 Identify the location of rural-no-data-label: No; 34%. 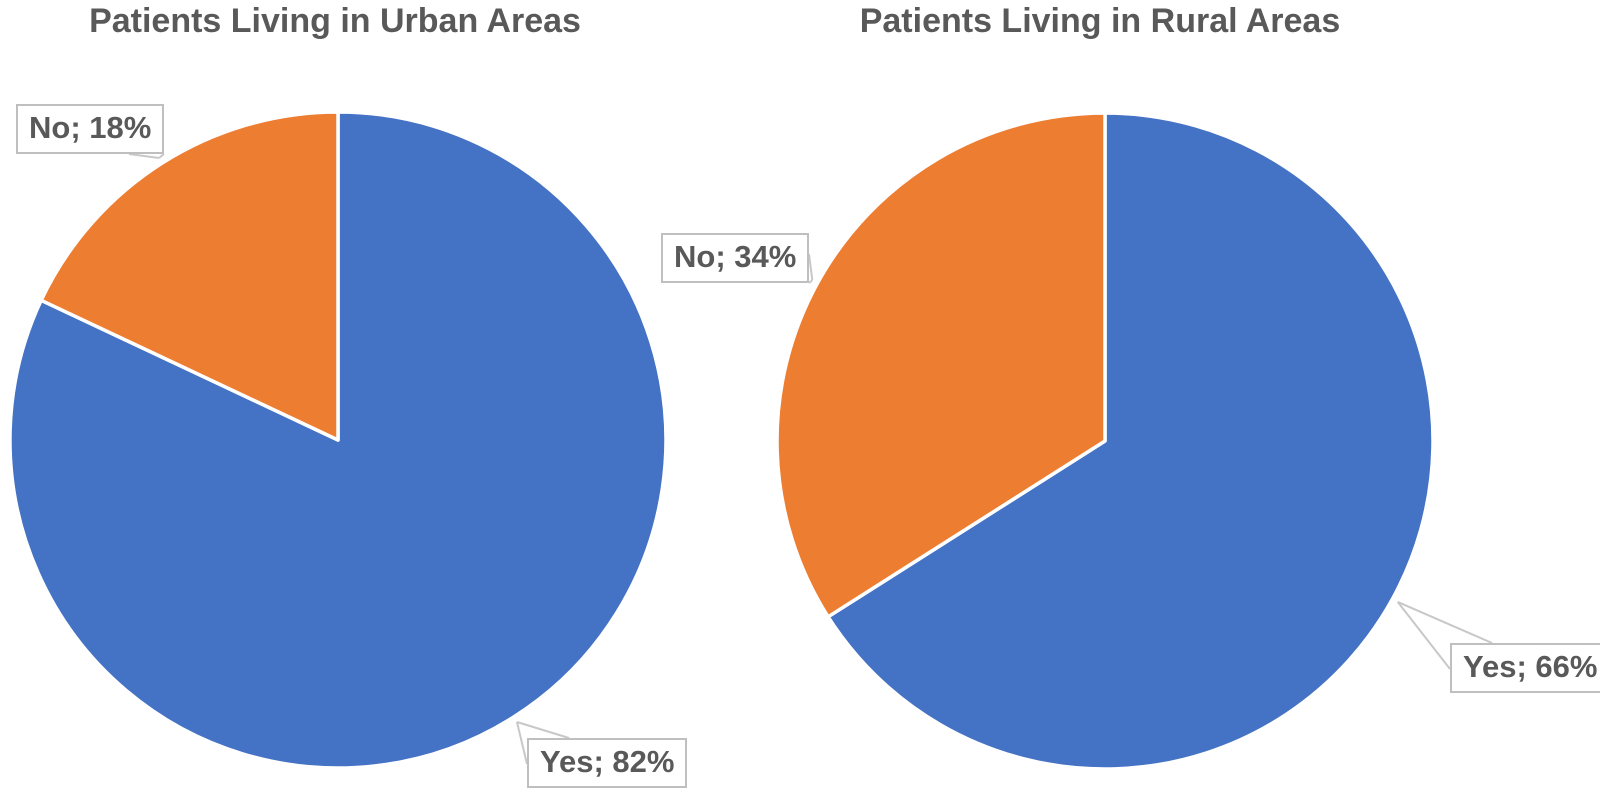
(735, 258).